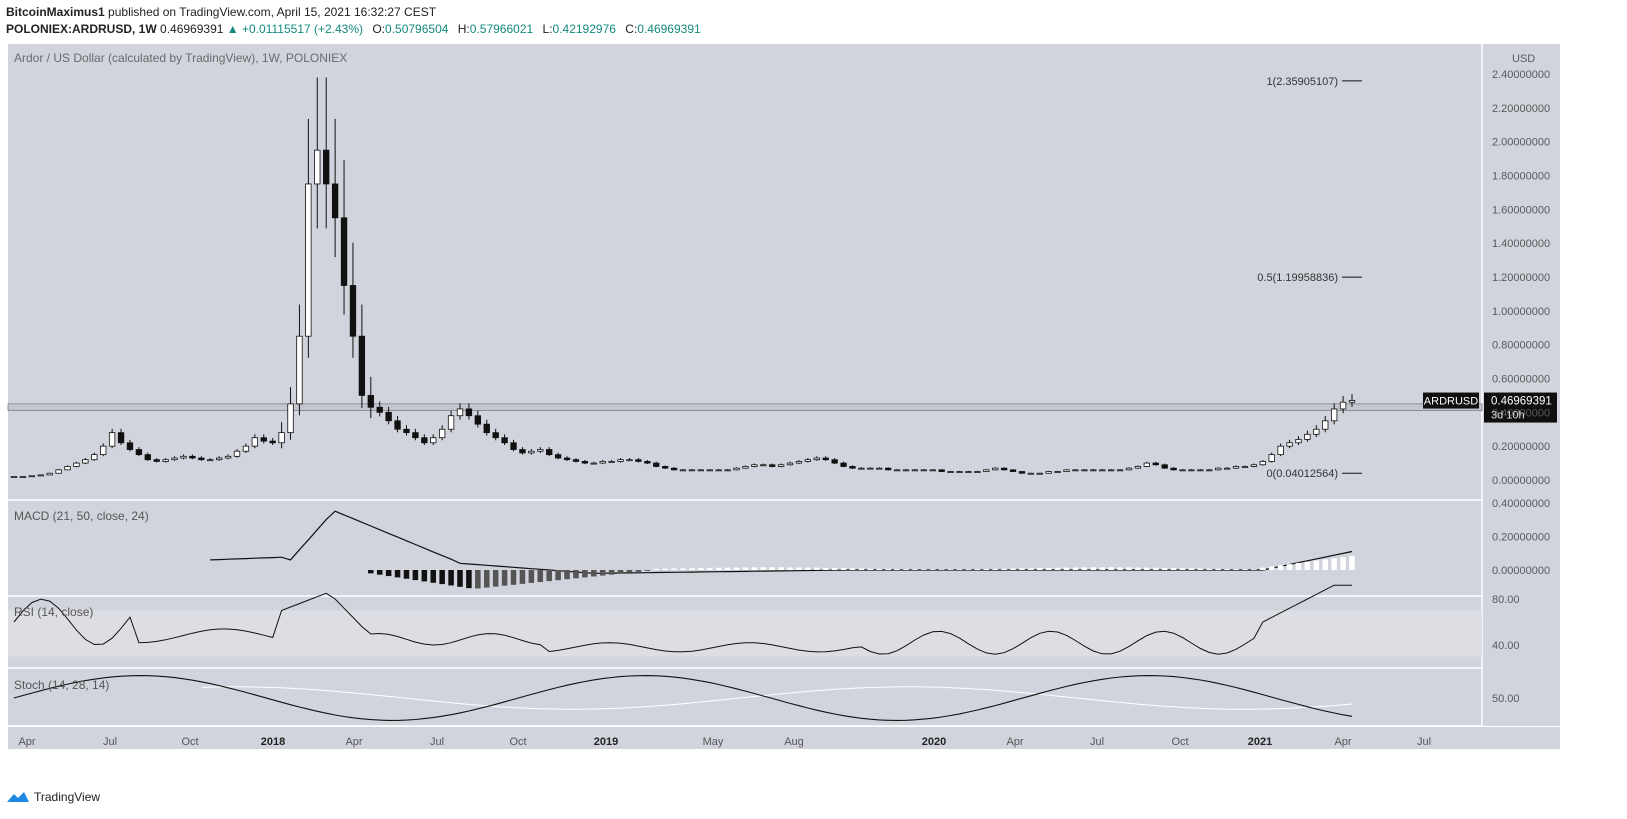 This screenshot has width=1627, height=819. Describe the element at coordinates (1179, 742) in the screenshot. I see `time-axis-label: Oct` at that location.